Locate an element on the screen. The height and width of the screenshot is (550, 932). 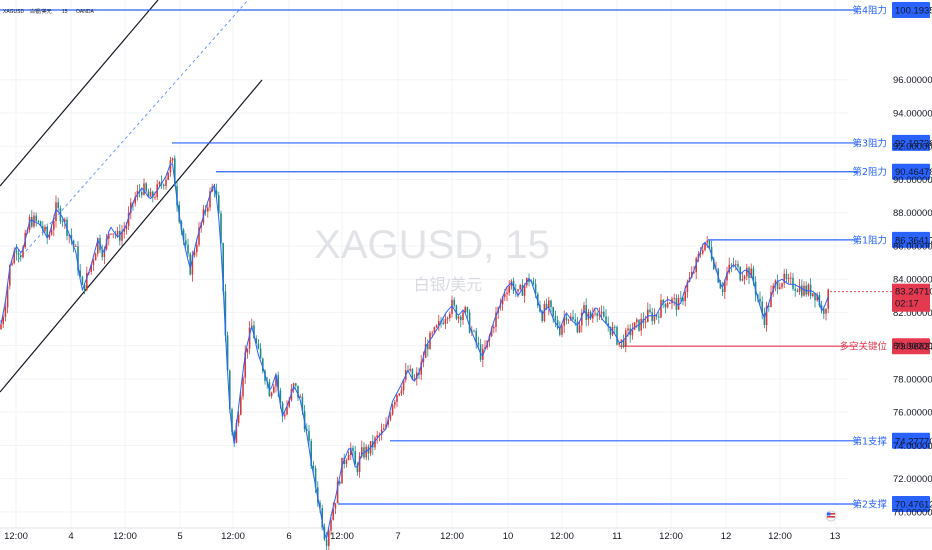
x-tick-label: 5 is located at coordinates (179, 536).